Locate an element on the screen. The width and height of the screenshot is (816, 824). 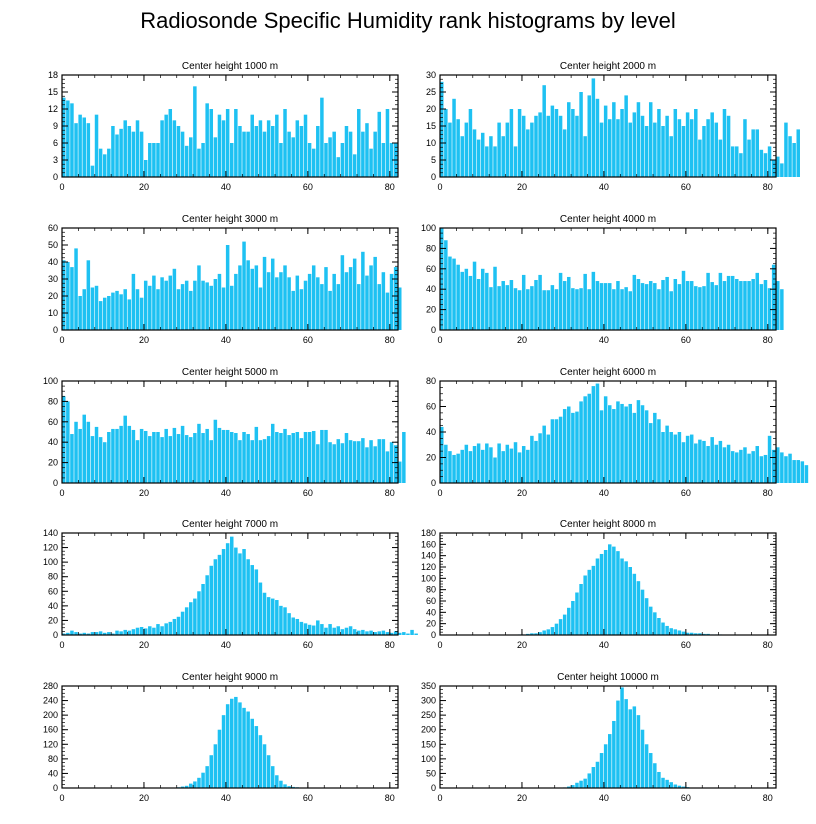
panel-title: Center height 5000 m is located at coordinates (230, 372).